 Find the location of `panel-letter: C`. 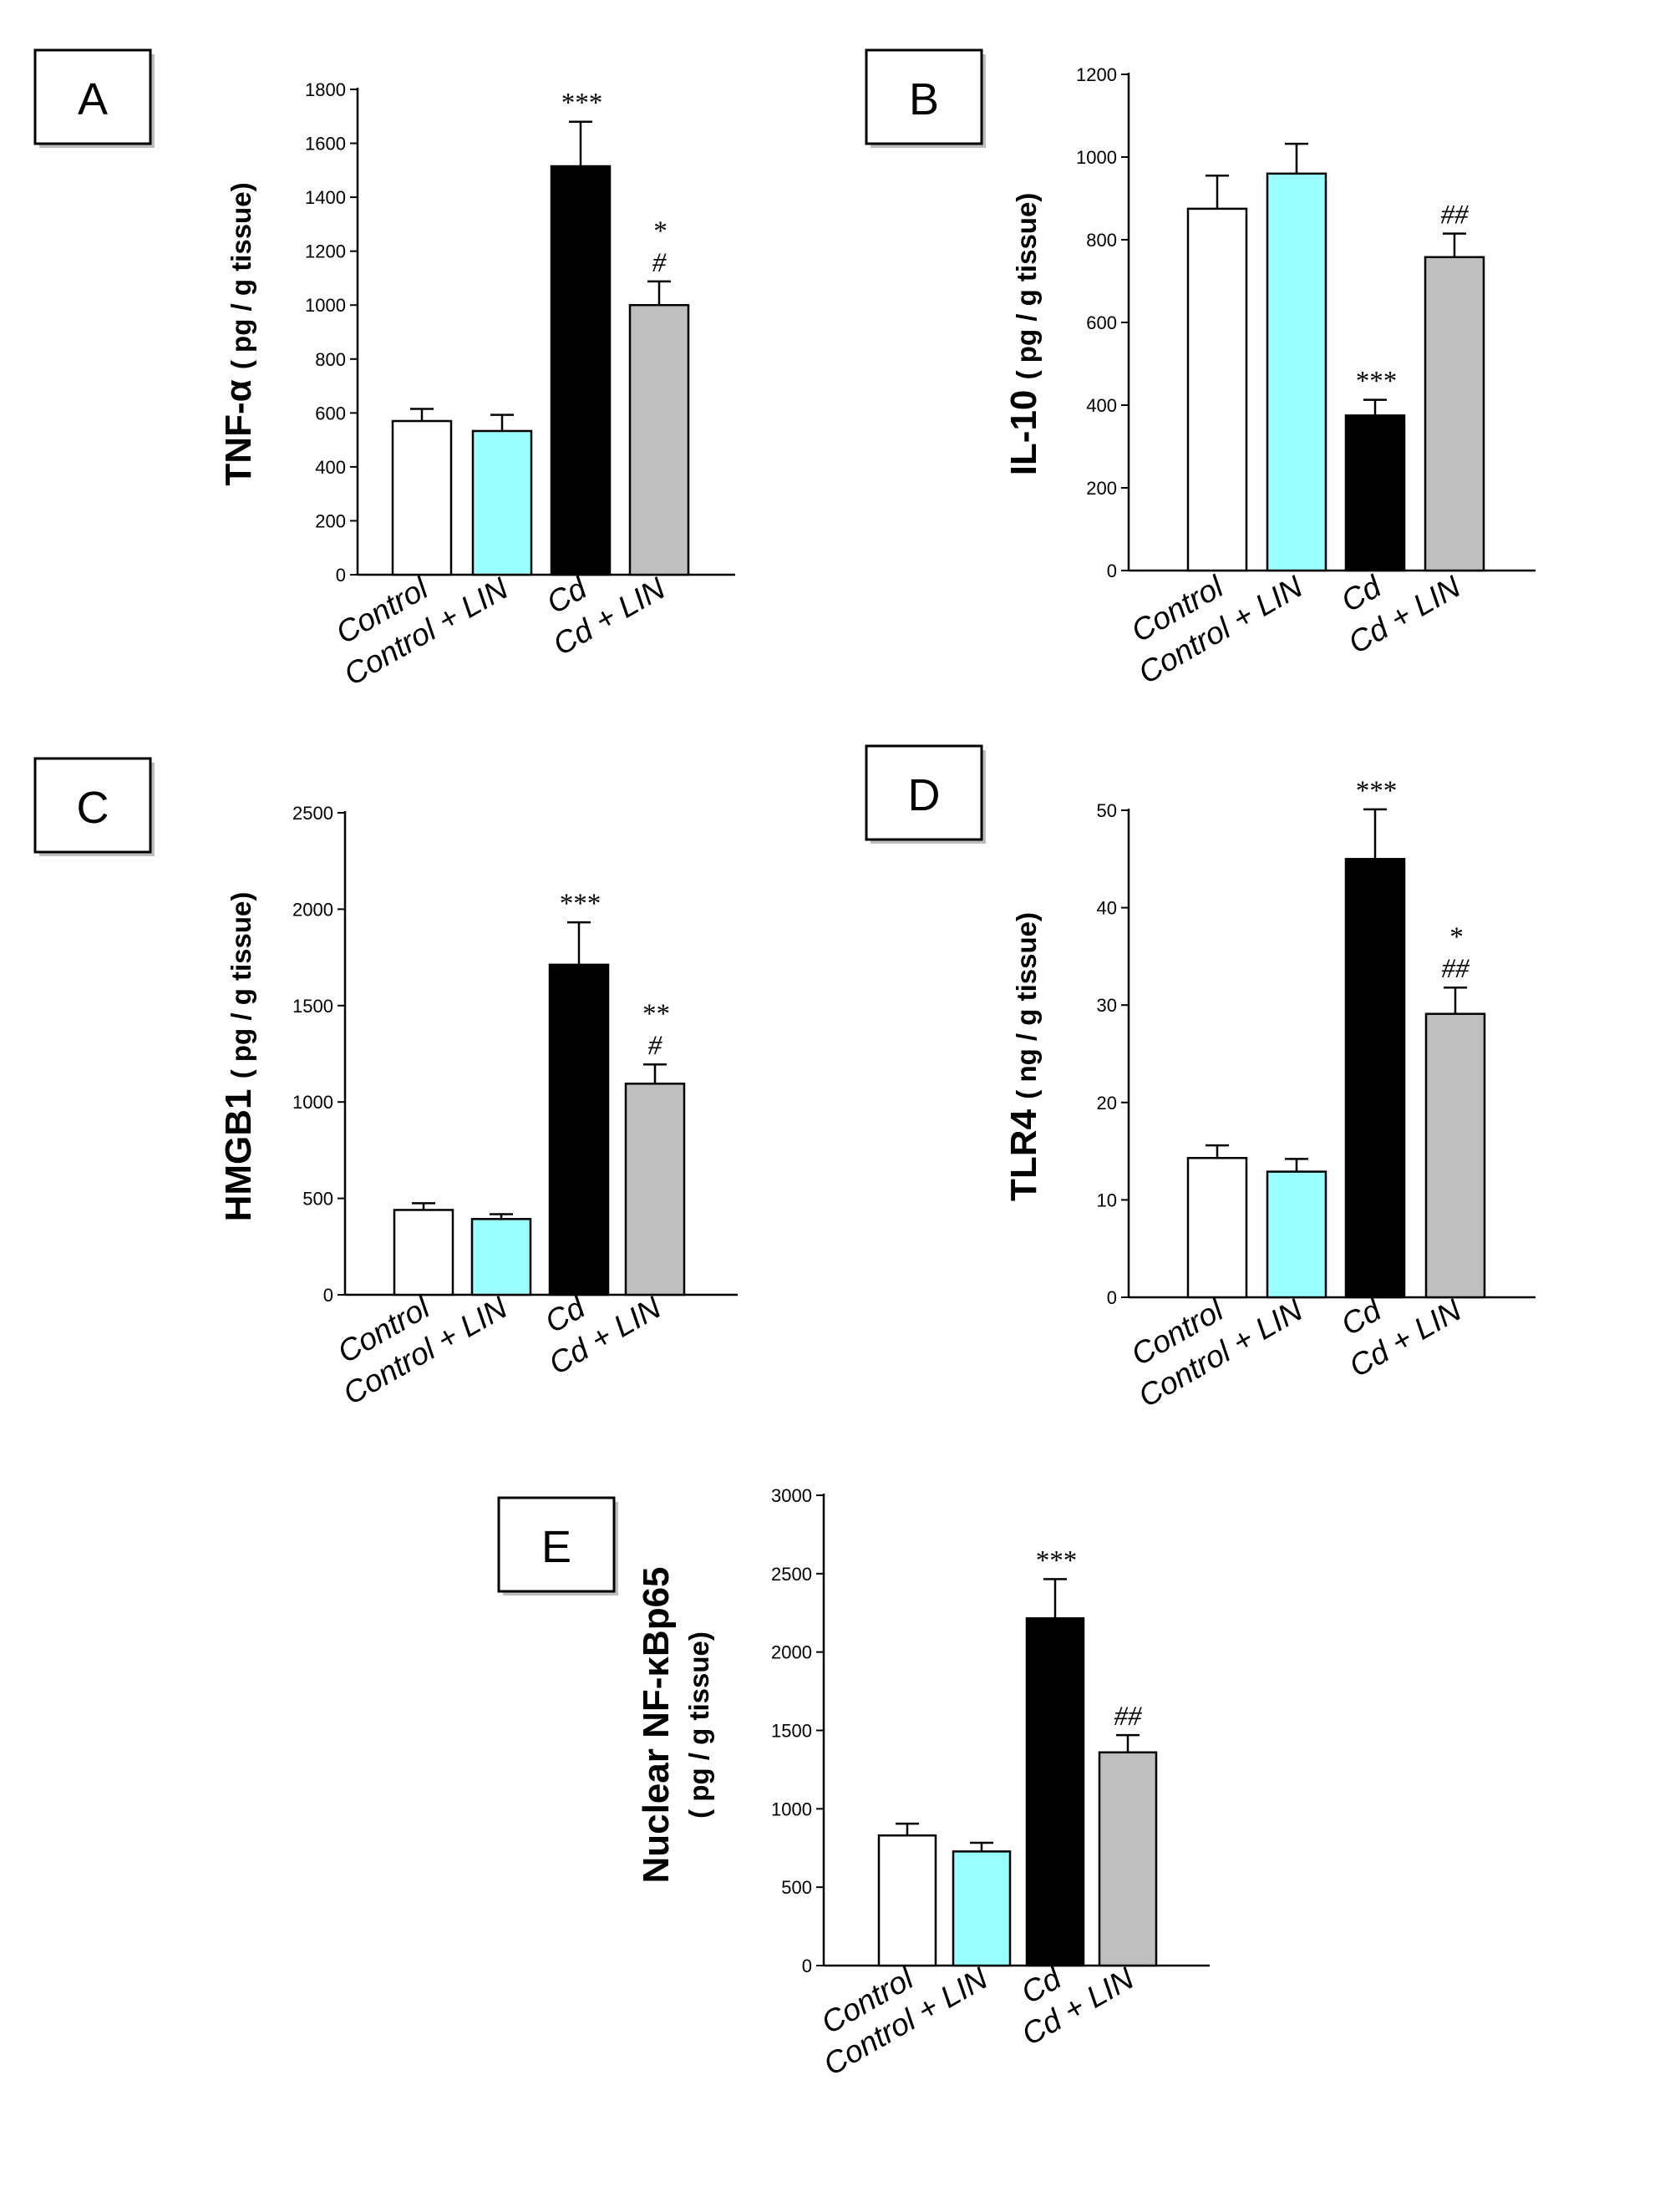

panel-letter: C is located at coordinates (93, 808).